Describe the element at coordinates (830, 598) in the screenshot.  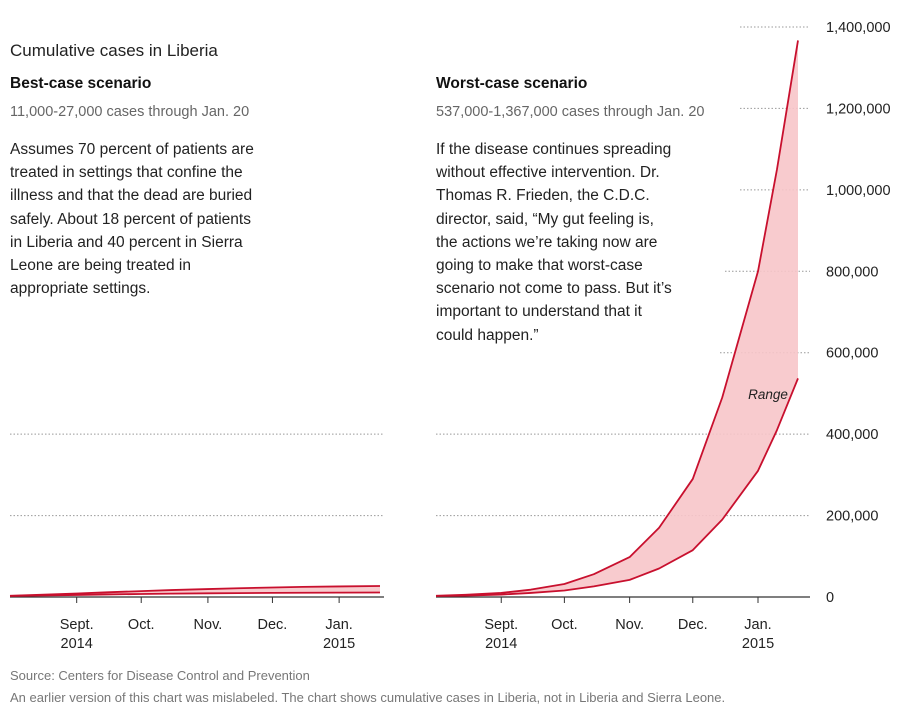
I see `y-tick-label: 0` at that location.